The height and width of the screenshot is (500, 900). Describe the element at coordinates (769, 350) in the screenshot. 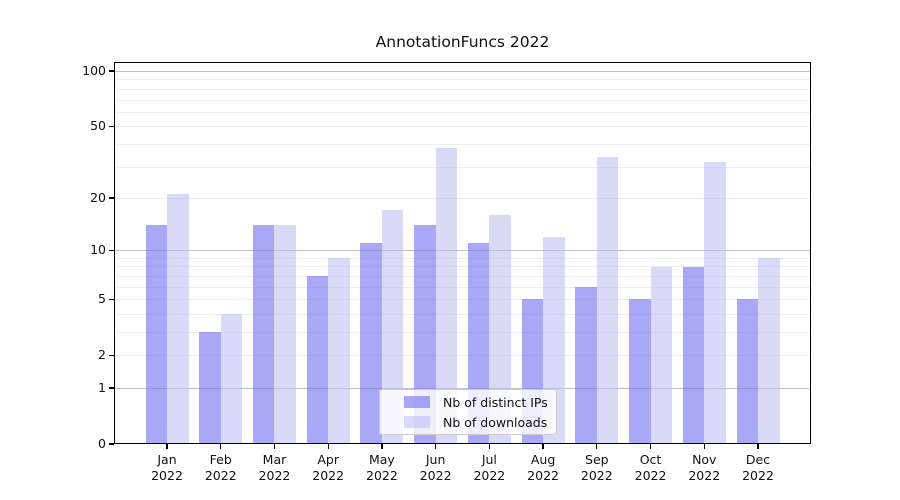

I see `bar-downloads-dec` at that location.